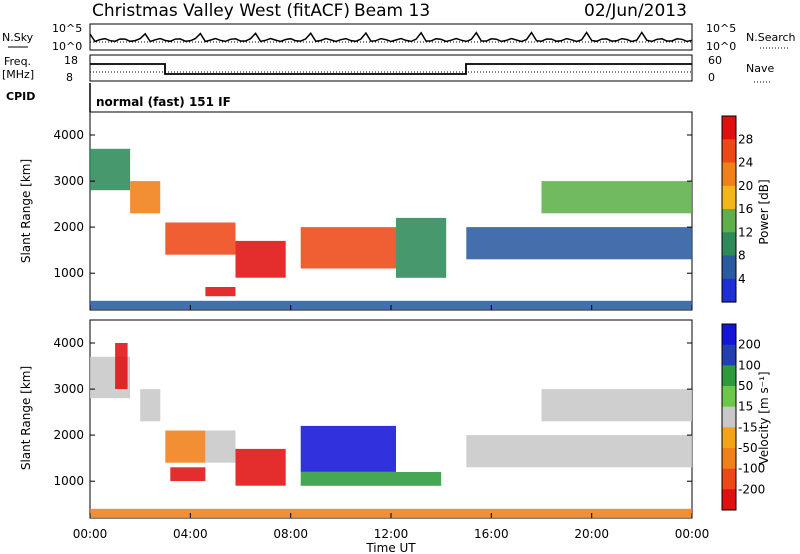 The width and height of the screenshot is (800, 554). Describe the element at coordinates (751, 469) in the screenshot. I see `colorbar-tick-label: -100` at that location.